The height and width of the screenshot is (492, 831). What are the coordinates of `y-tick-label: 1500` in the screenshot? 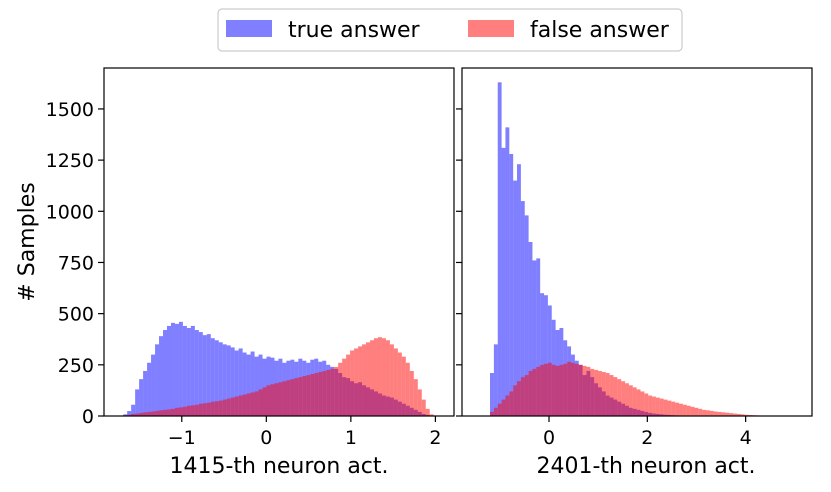 It's located at (70, 110).